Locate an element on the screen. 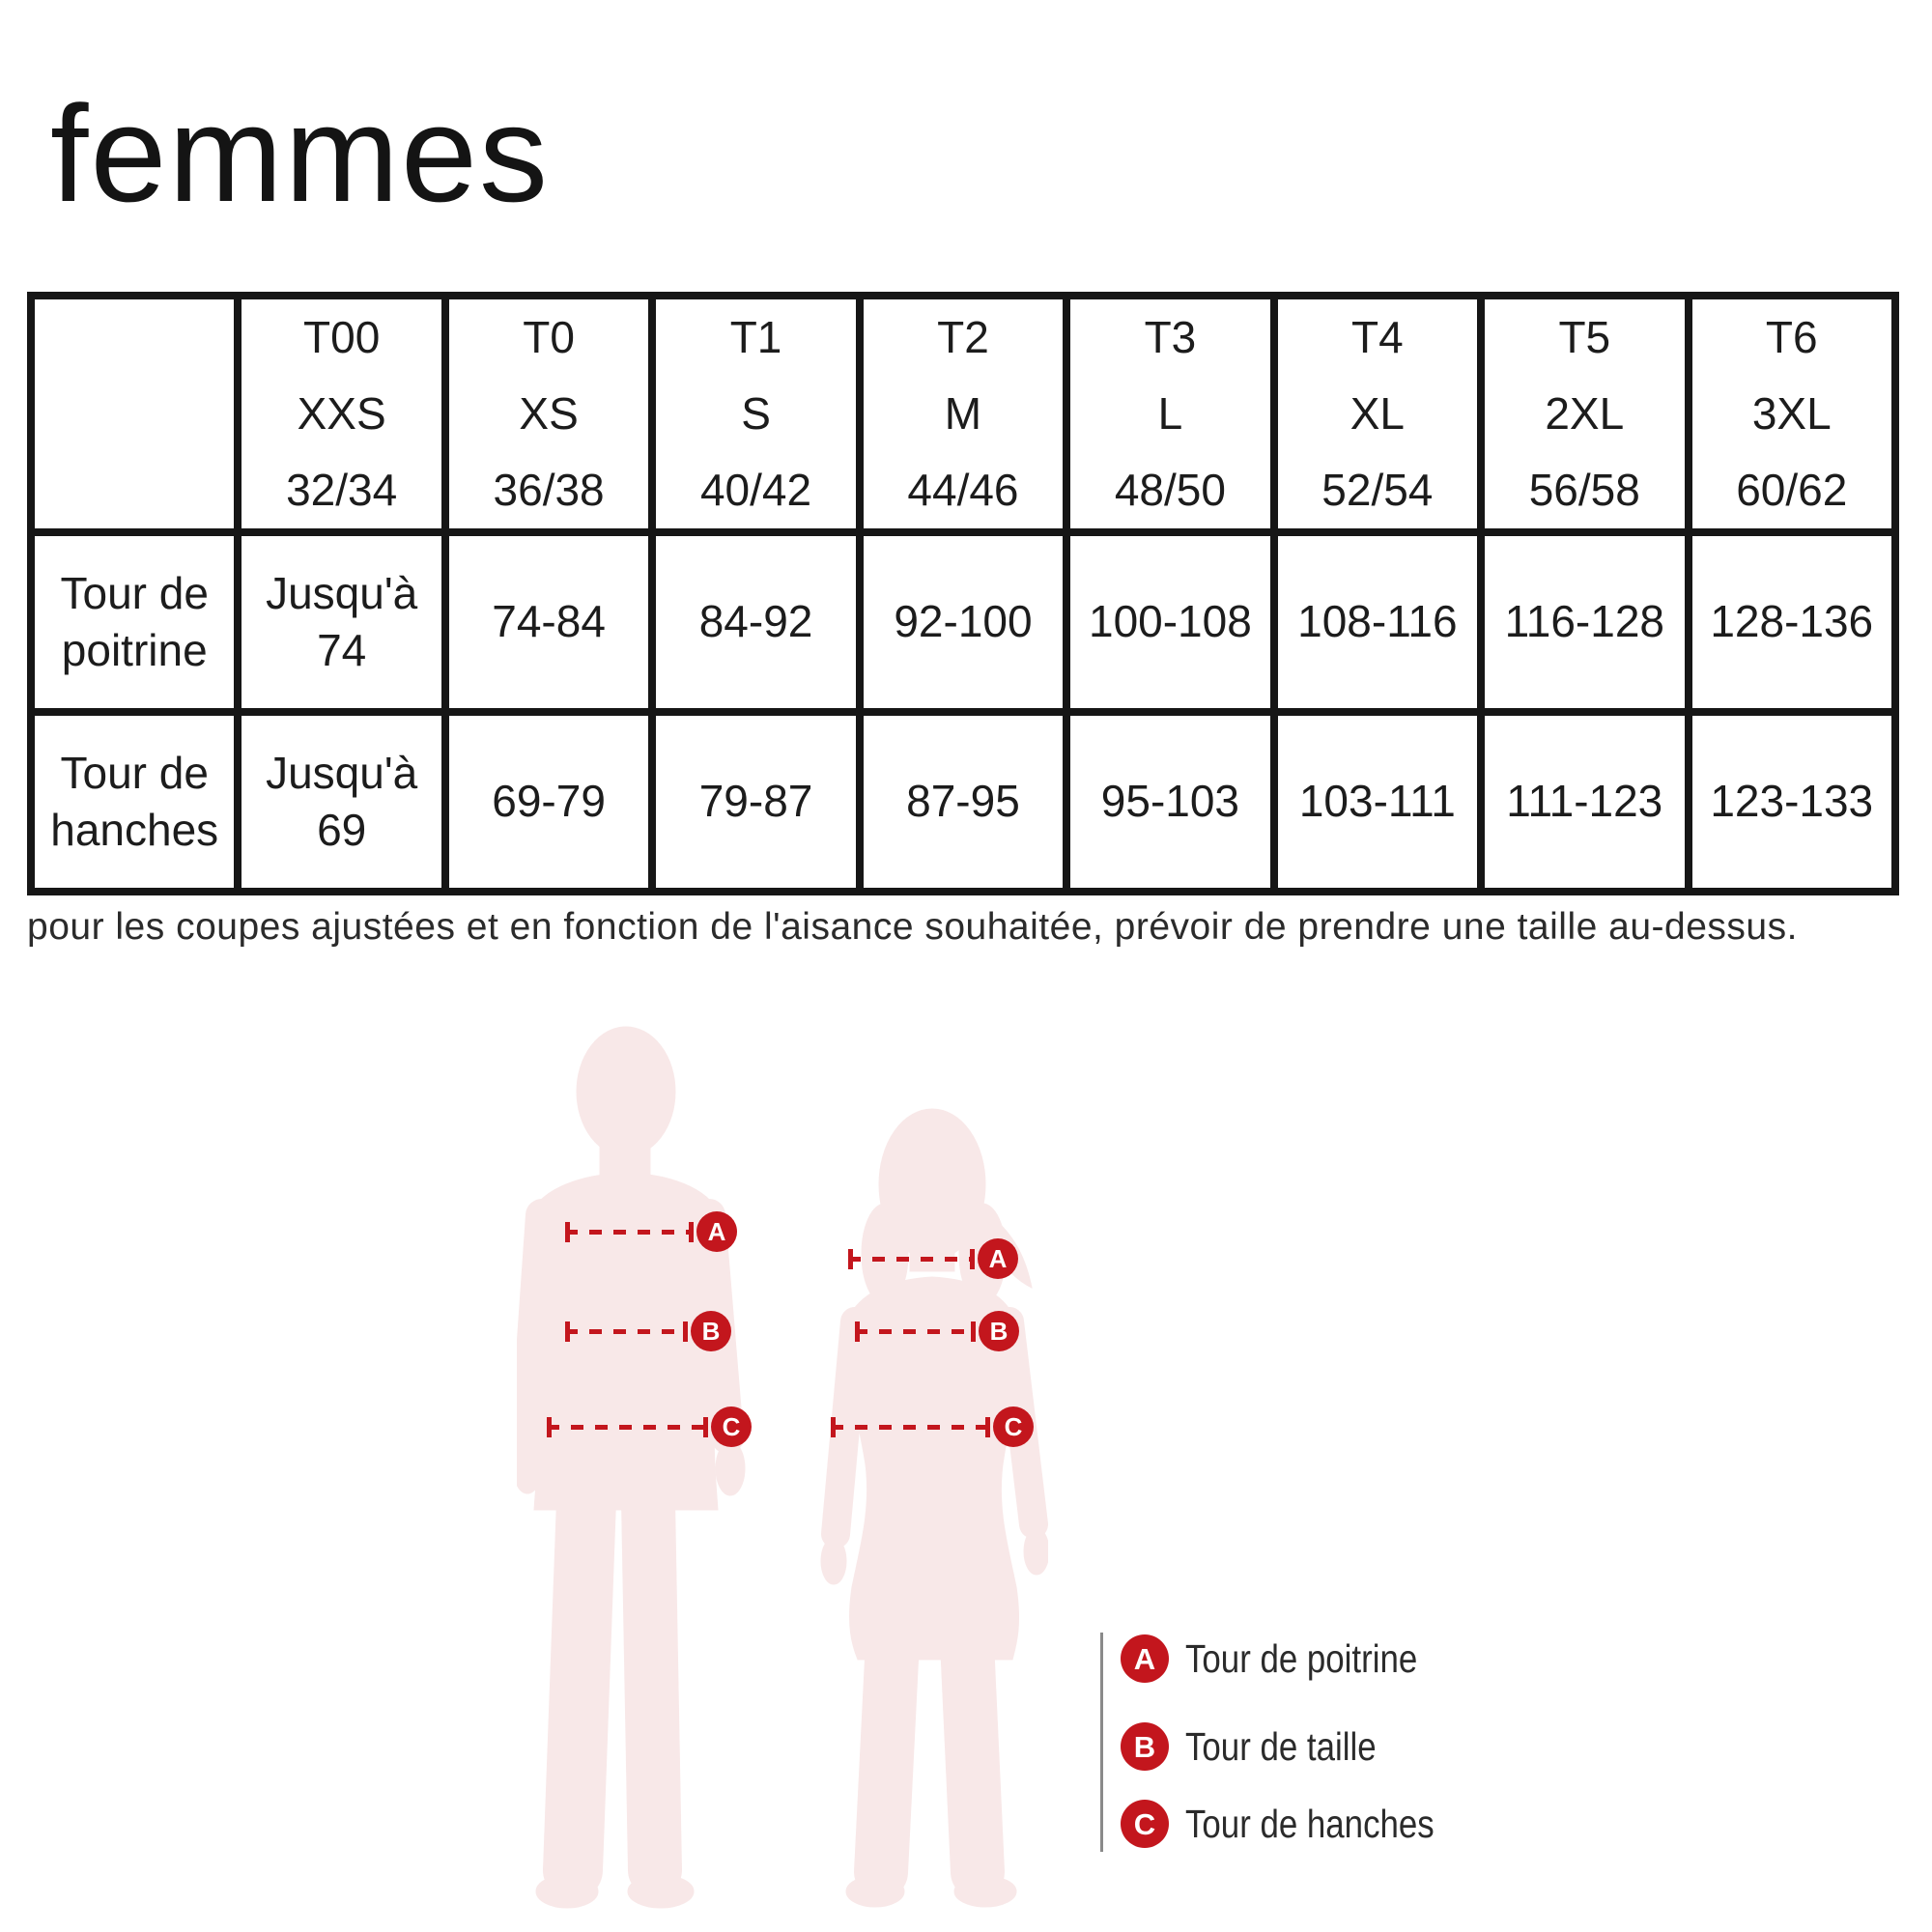 This screenshot has height=1932, width=1932. measurement-marker-hips-female: C is located at coordinates (932, 1426).